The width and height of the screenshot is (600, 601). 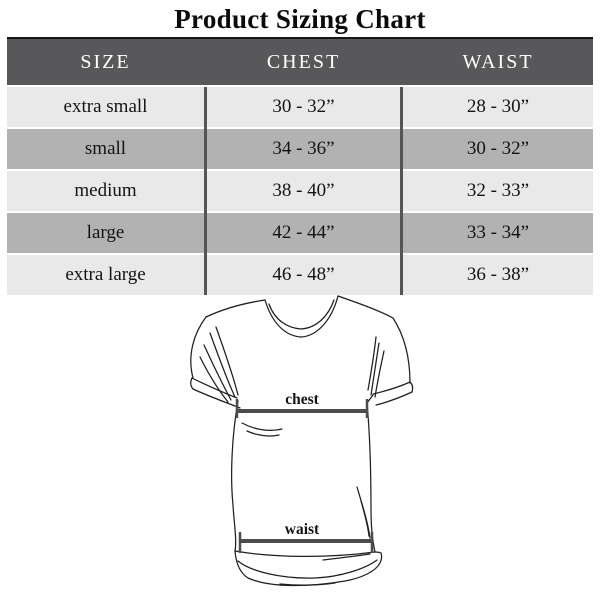 I want to click on size-cell: extra large, so click(x=105, y=275).